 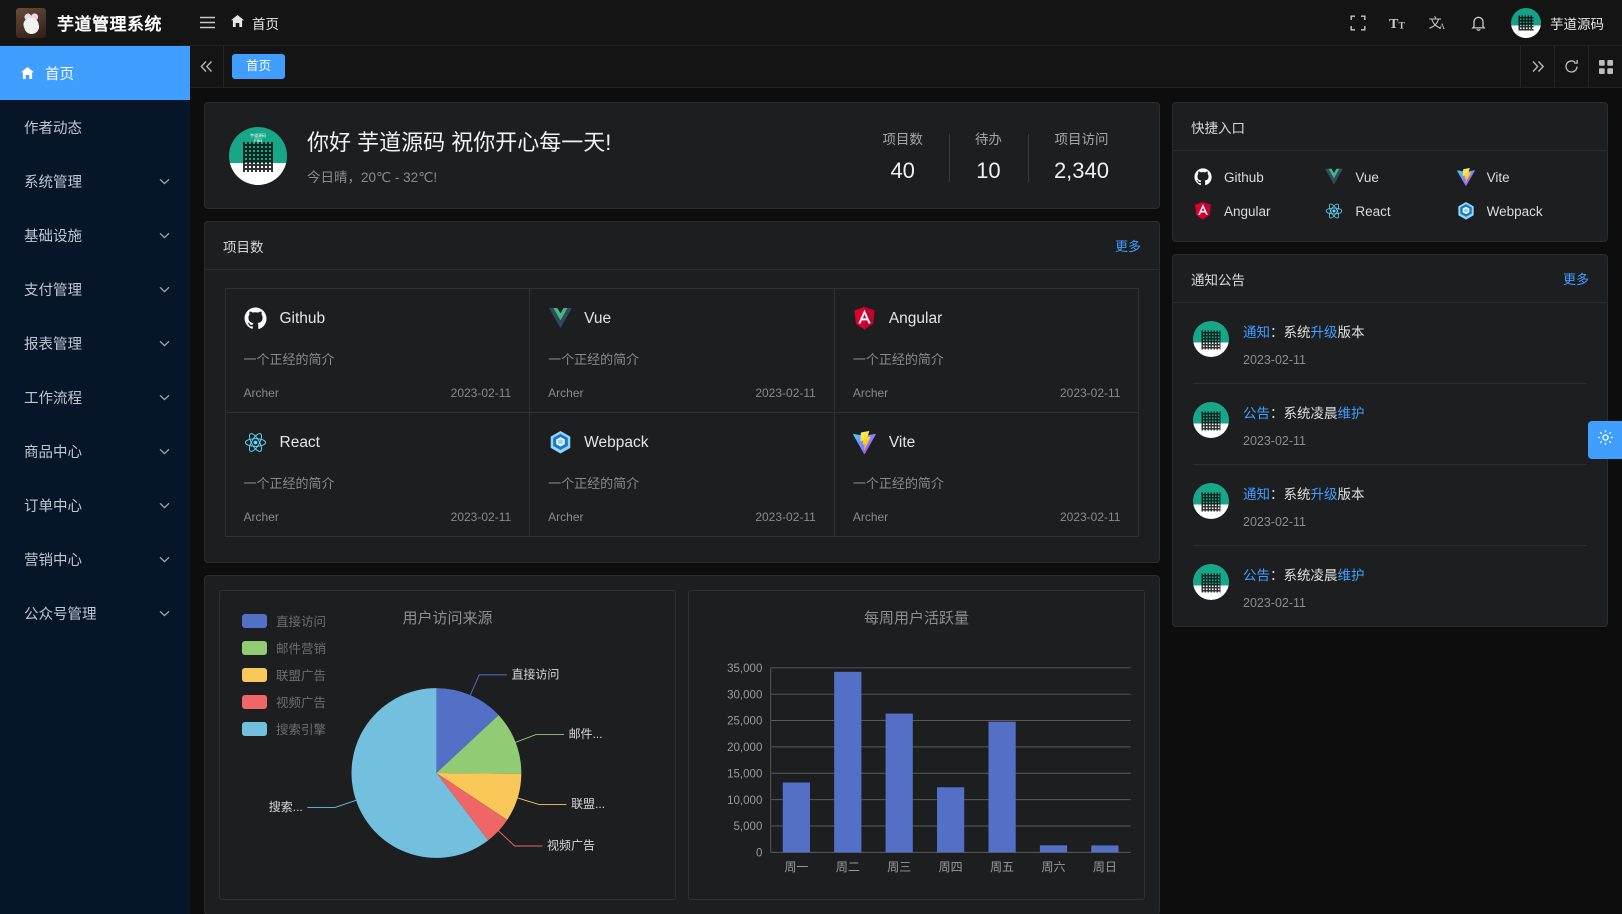 What do you see at coordinates (759, 854) in the screenshot?
I see `y-tick-label: 0` at bounding box center [759, 854].